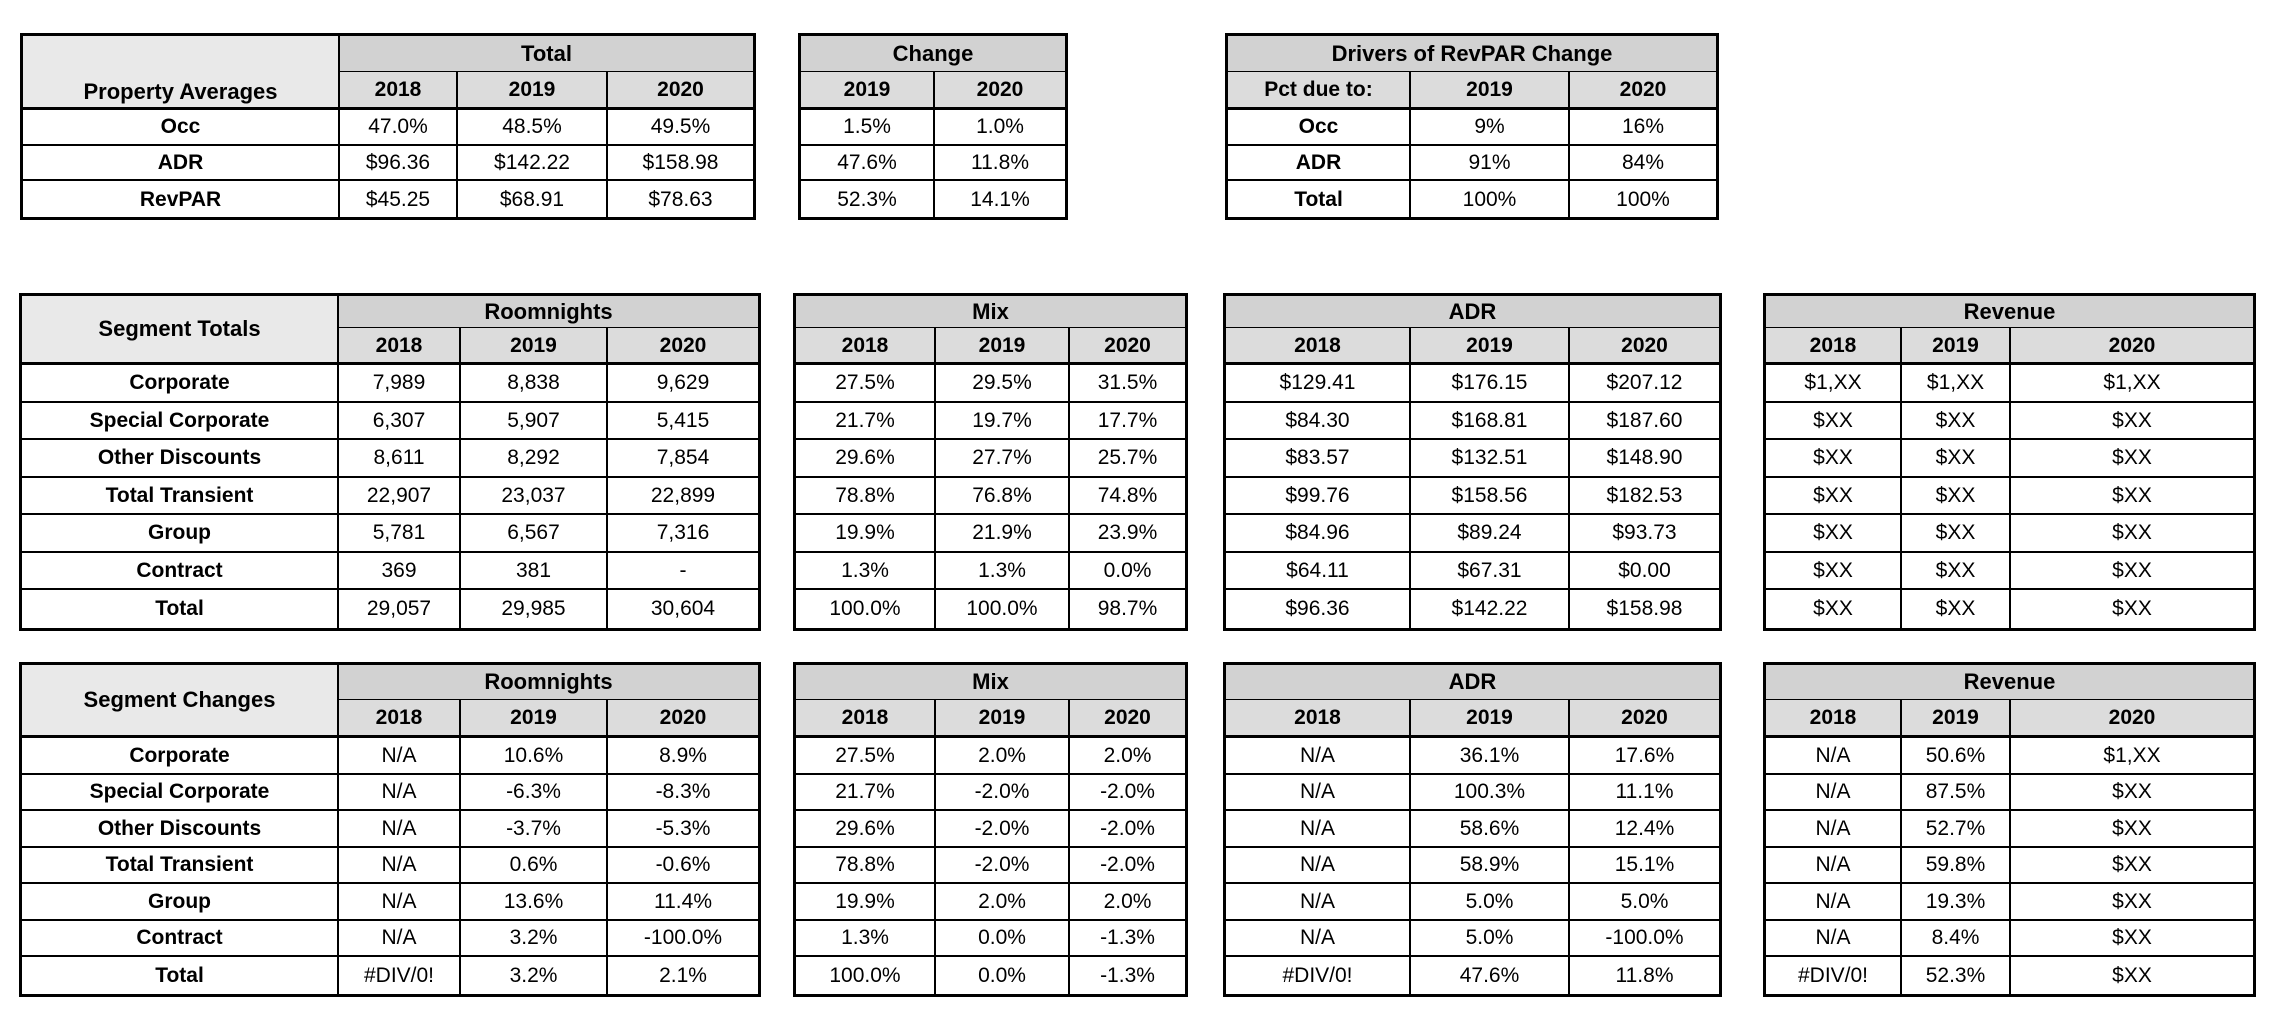 The width and height of the screenshot is (2275, 1035). Describe the element at coordinates (1318, 534) in the screenshot. I see `data-cell: $84.96` at that location.